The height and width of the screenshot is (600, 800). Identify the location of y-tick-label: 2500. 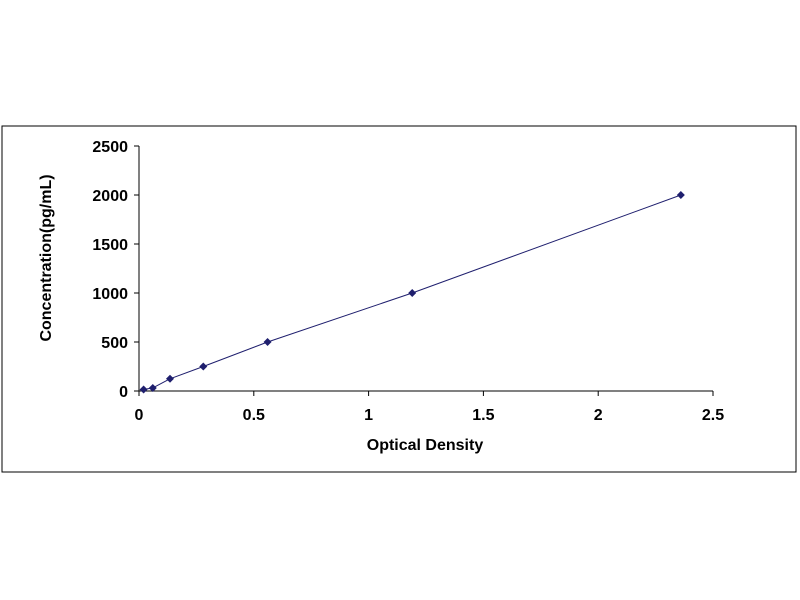
(110, 147).